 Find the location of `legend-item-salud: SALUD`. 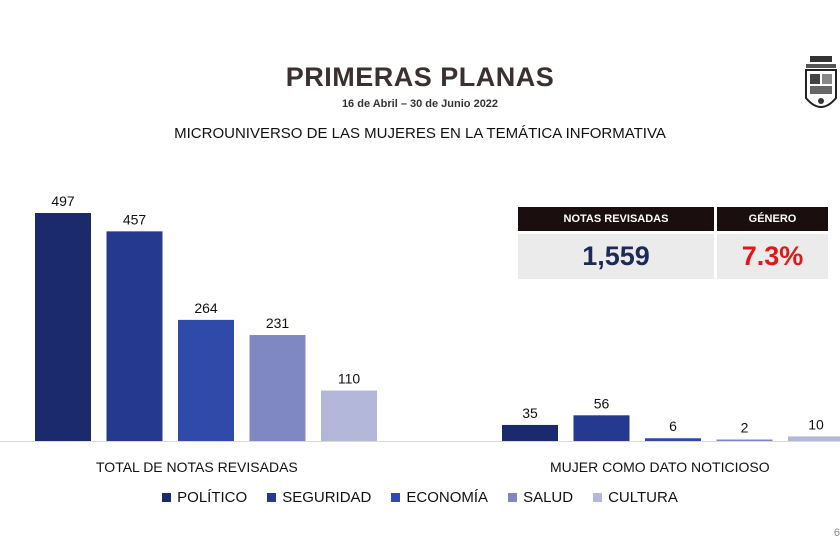

legend-item-salud: SALUD is located at coordinates (540, 497).